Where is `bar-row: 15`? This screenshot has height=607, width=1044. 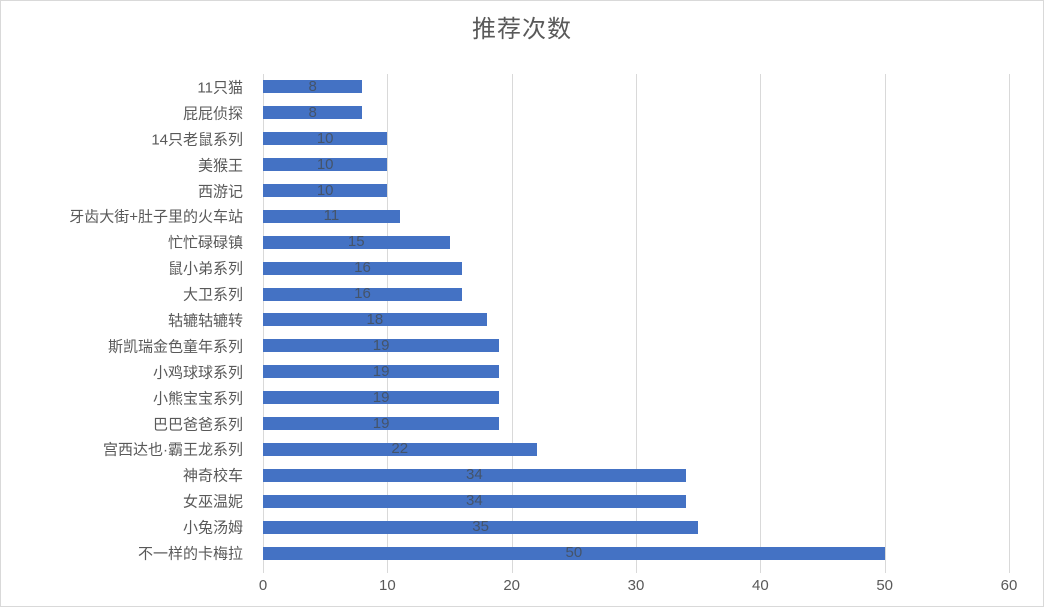 bar-row: 15 is located at coordinates (636, 242).